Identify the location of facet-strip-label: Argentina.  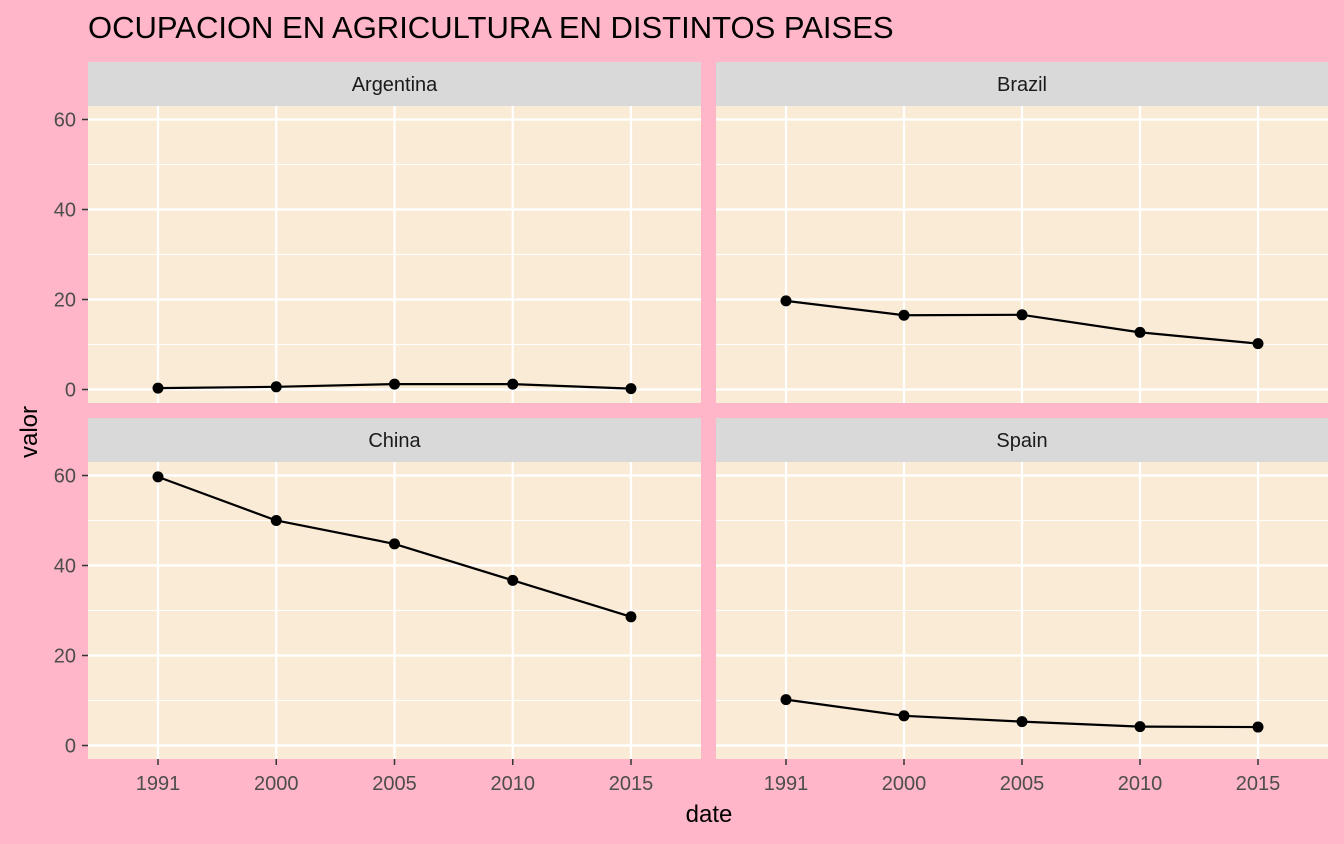
(395, 85).